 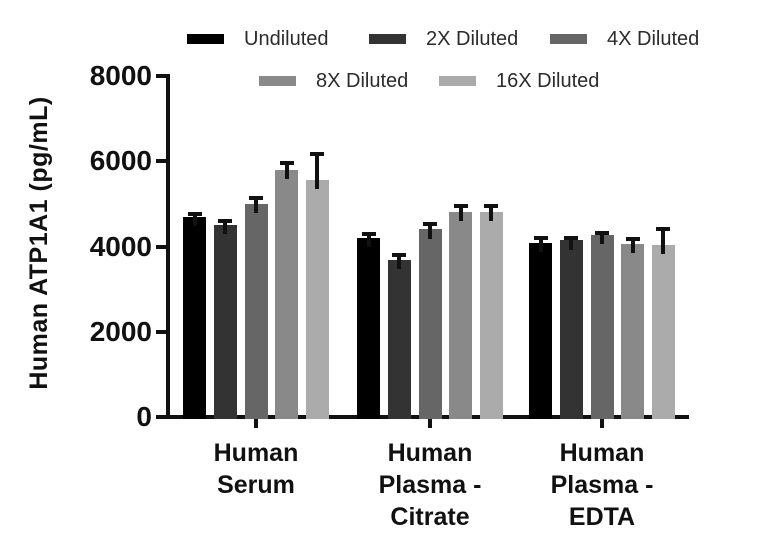 What do you see at coordinates (362, 80) in the screenshot?
I see `legend-label: 8X Diluted` at bounding box center [362, 80].